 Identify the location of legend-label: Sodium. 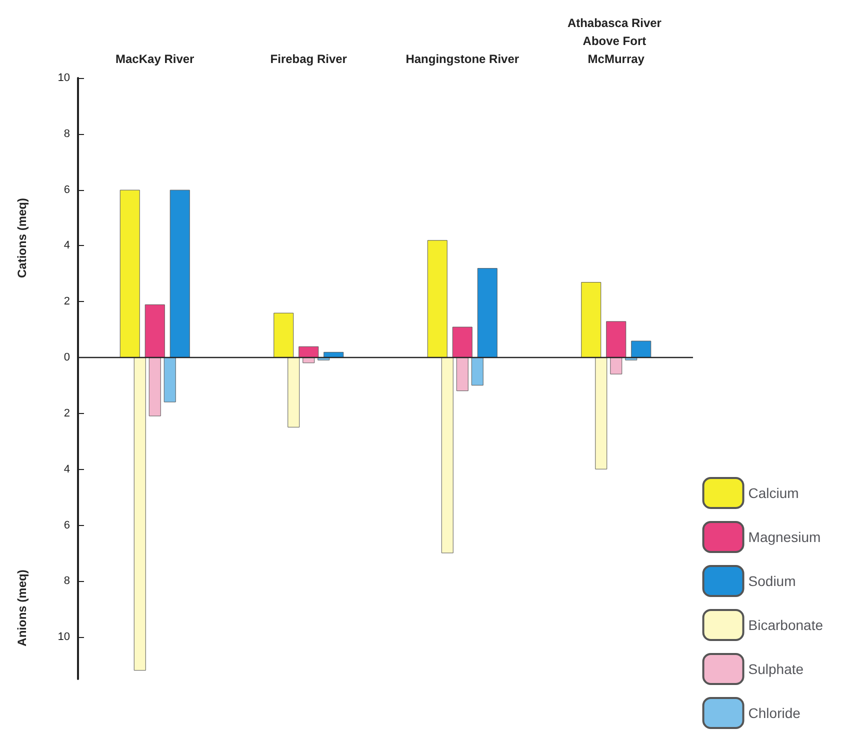
(772, 581).